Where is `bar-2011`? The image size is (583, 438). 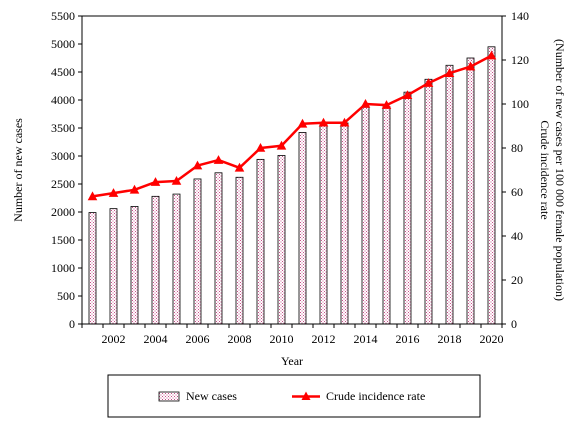 bar-2011 is located at coordinates (302, 228).